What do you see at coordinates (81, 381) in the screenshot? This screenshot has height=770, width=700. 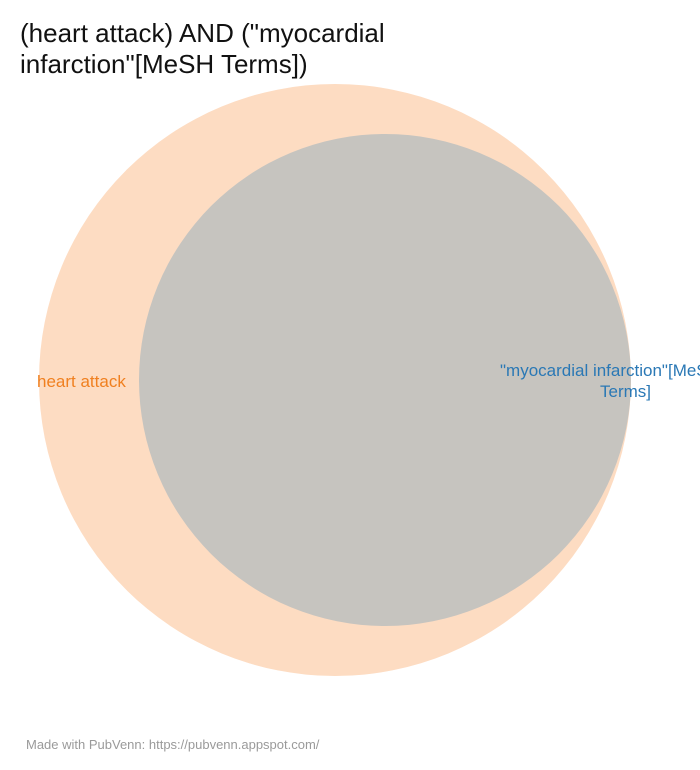 I see `set-label-heart-attack: heart attack` at bounding box center [81, 381].